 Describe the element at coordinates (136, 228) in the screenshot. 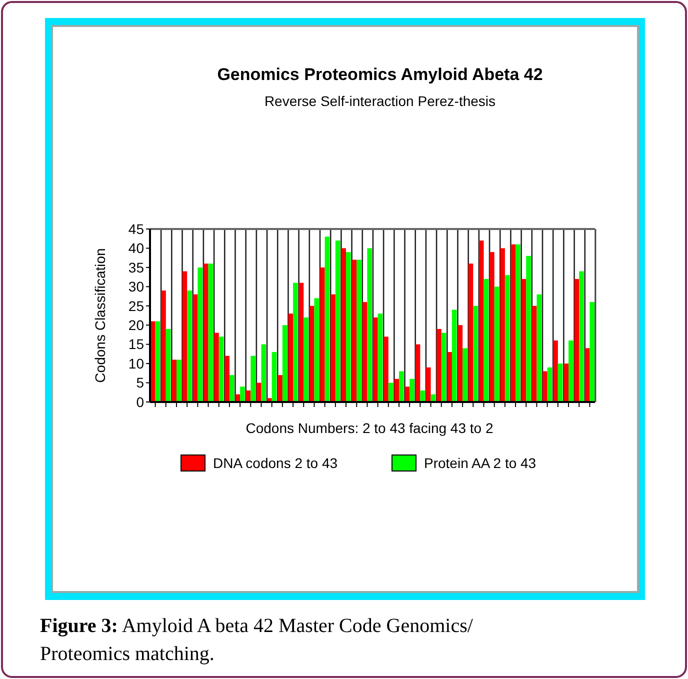

I see `y-tick-label: 45` at that location.